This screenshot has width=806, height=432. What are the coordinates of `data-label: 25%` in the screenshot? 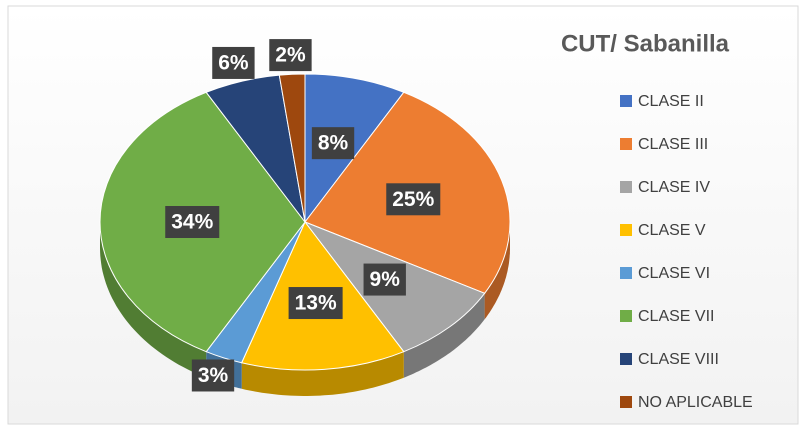 It's located at (413, 199).